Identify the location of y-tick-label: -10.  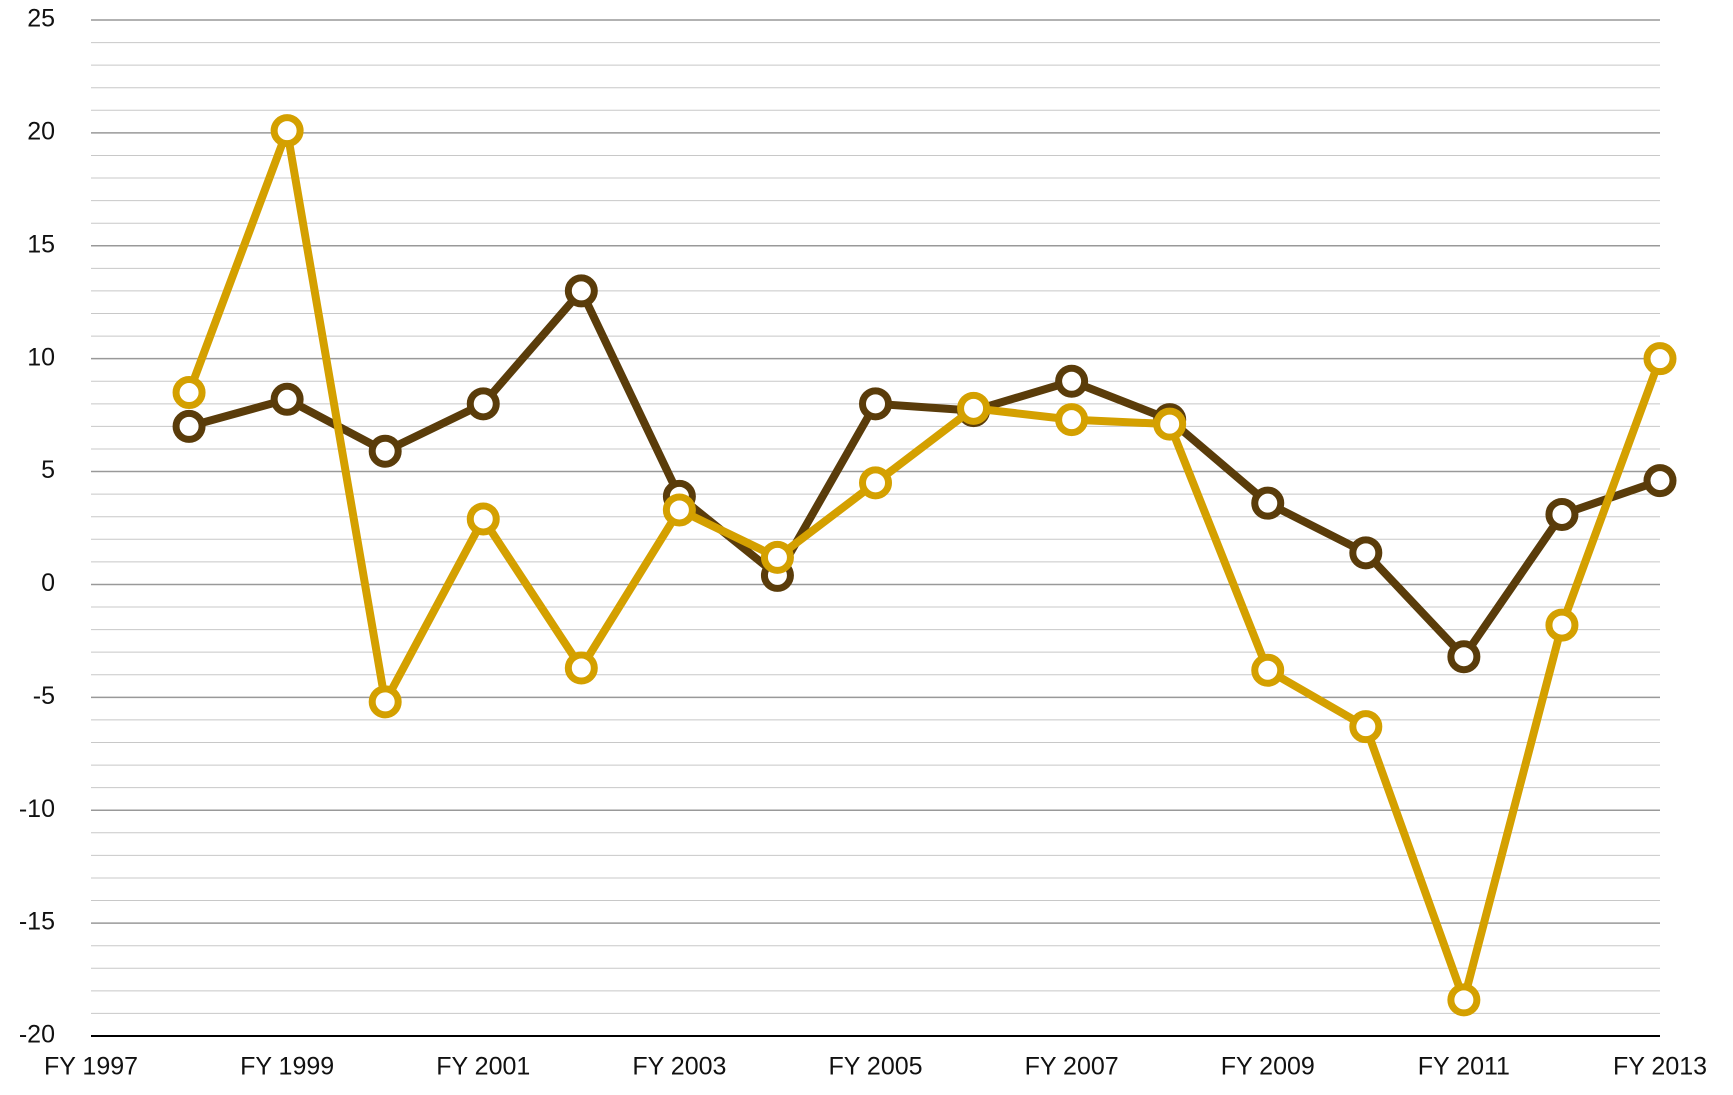
(37, 809).